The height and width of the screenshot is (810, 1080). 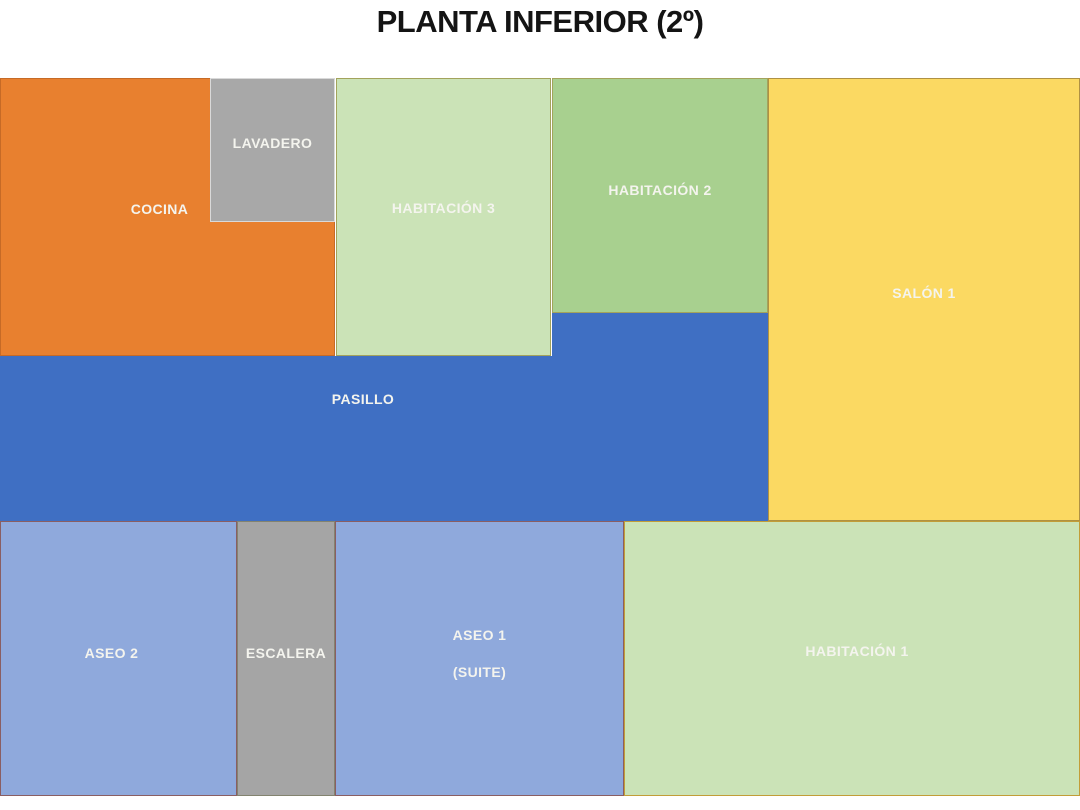 I want to click on room-aseo-1-suite: ASEO 1 (SUITE), so click(x=479, y=658).